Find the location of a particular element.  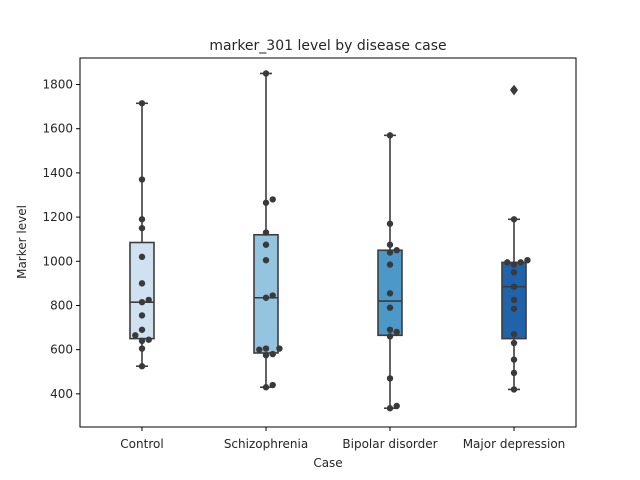

y-tick-label: 1400 is located at coordinates (57, 173).